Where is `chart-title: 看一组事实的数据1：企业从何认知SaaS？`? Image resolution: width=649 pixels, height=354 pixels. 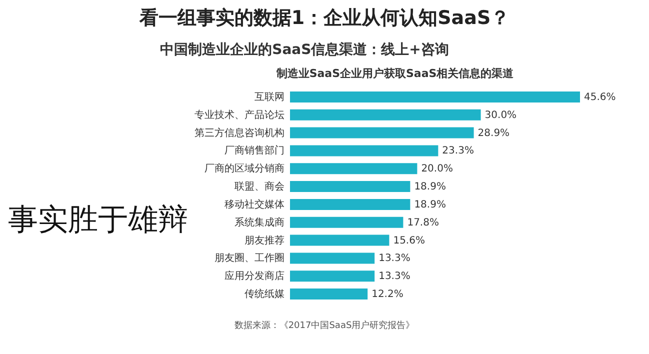
chart-title: 看一组事实的数据1：企业从何认知SaaS？ is located at coordinates (324, 18).